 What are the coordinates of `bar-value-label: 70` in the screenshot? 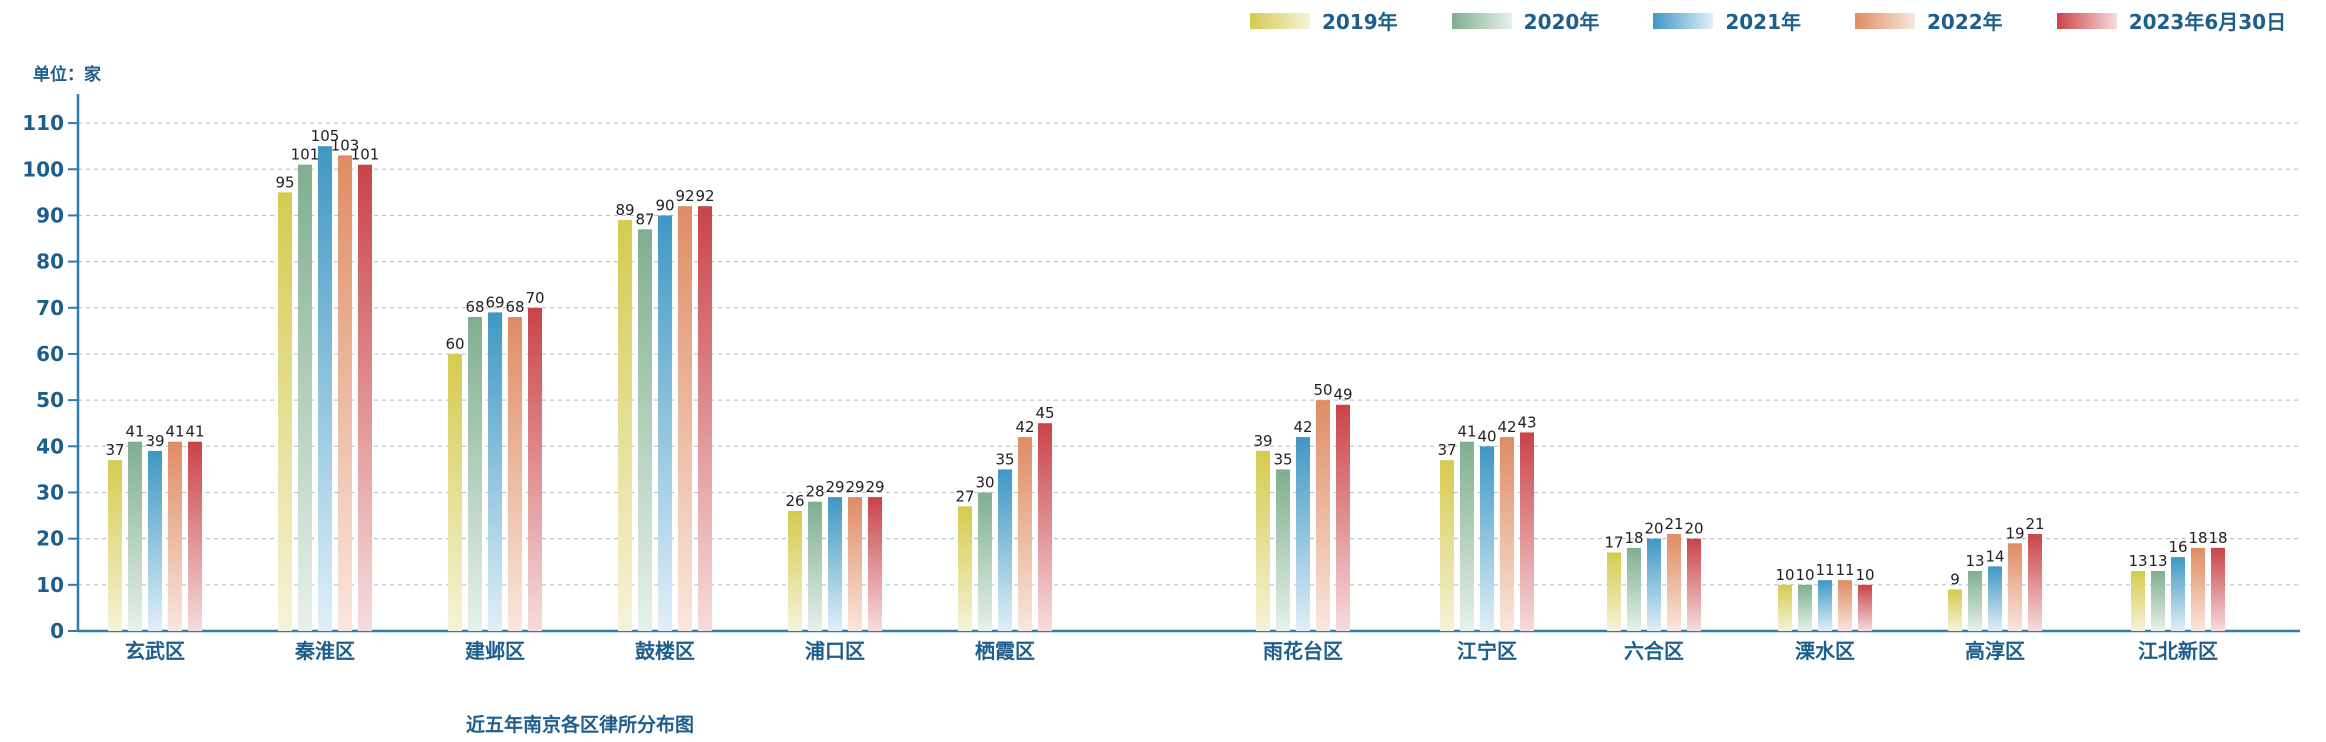 It's located at (534, 298).